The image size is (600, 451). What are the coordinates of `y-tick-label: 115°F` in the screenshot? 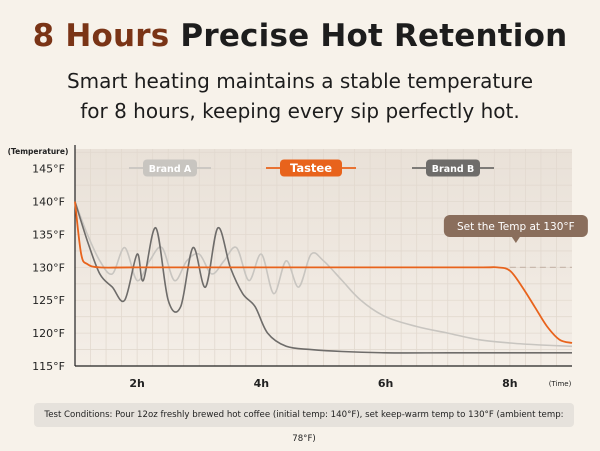 It's located at (48, 366).